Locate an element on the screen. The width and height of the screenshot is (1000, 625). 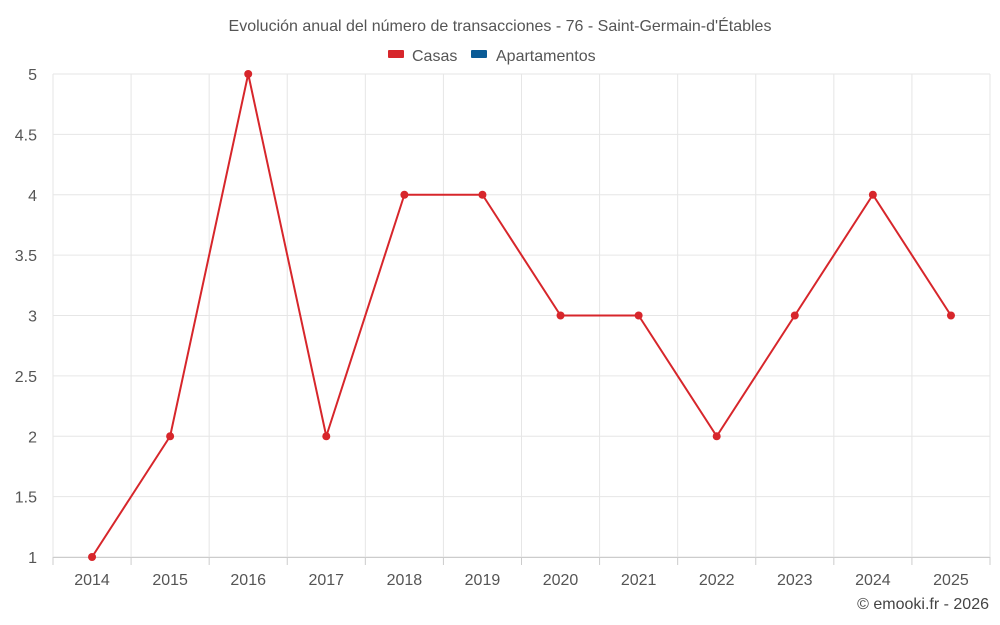
x-tick-label: 2018 is located at coordinates (405, 580).